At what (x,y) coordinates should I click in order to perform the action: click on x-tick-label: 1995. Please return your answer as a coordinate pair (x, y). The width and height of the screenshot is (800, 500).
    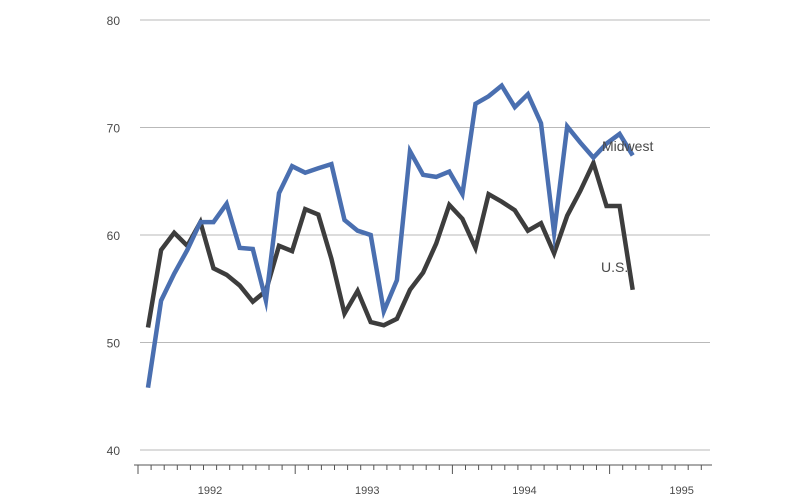
    Looking at the image, I should click on (681, 491).